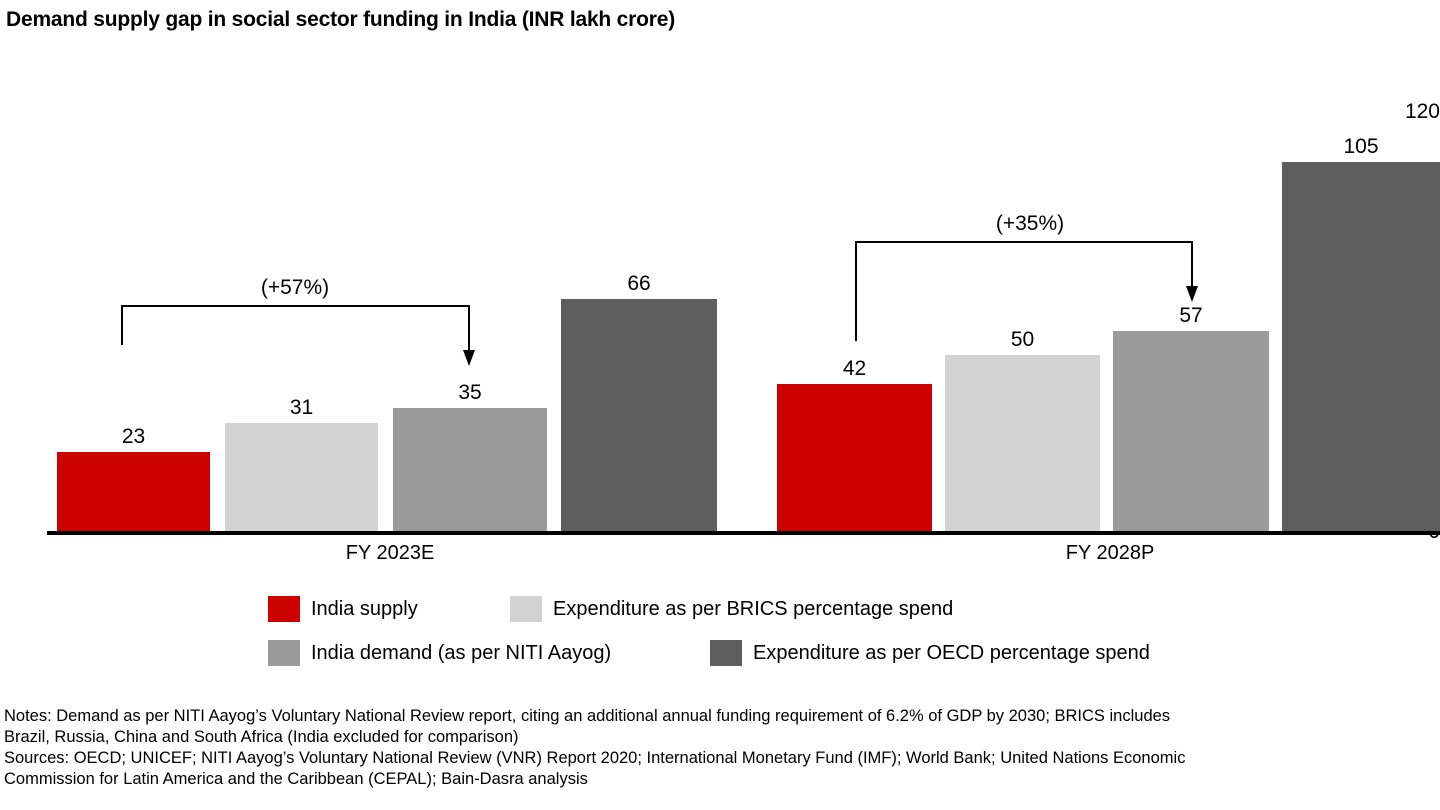 Image resolution: width=1440 pixels, height=810 pixels. Describe the element at coordinates (295, 287) in the screenshot. I see `growth-annotation-label-first: (+57%)` at that location.